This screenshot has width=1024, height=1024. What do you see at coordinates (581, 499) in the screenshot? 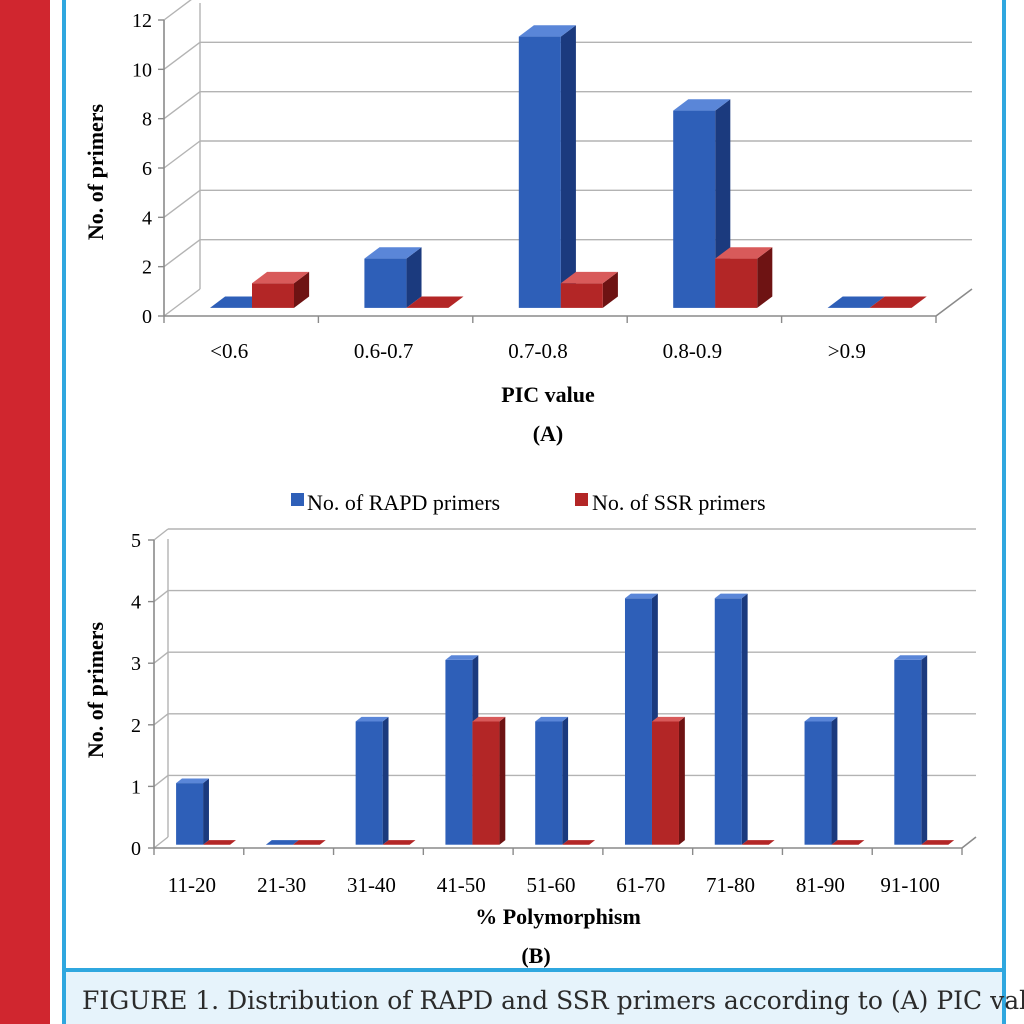
I see `legend-swatch-ssr` at bounding box center [581, 499].